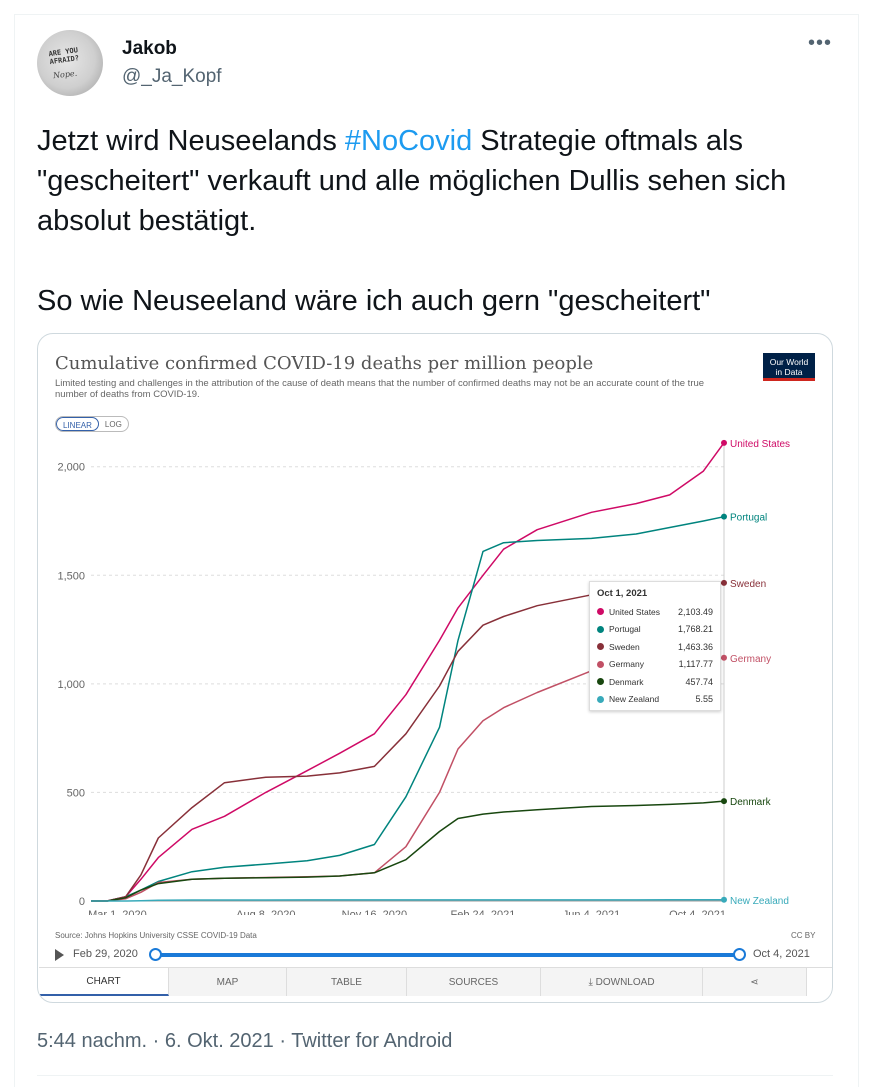  I want to click on play-icon, so click(59, 955).